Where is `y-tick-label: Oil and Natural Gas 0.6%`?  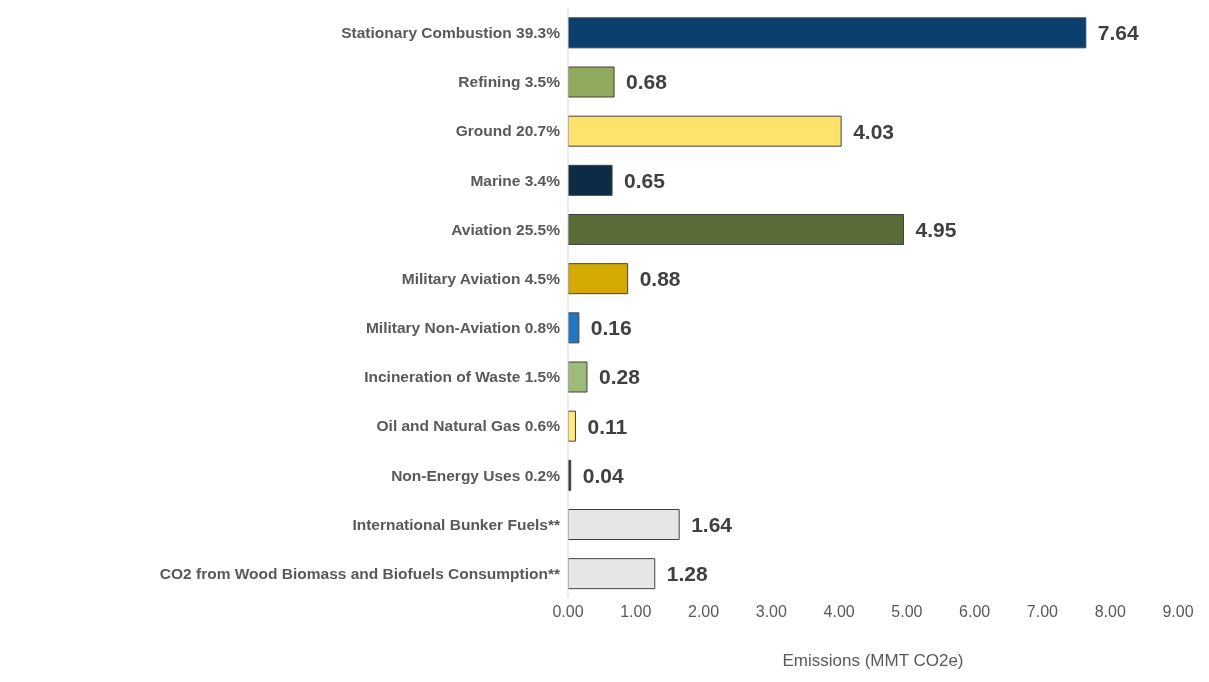 y-tick-label: Oil and Natural Gas 0.6% is located at coordinates (468, 426).